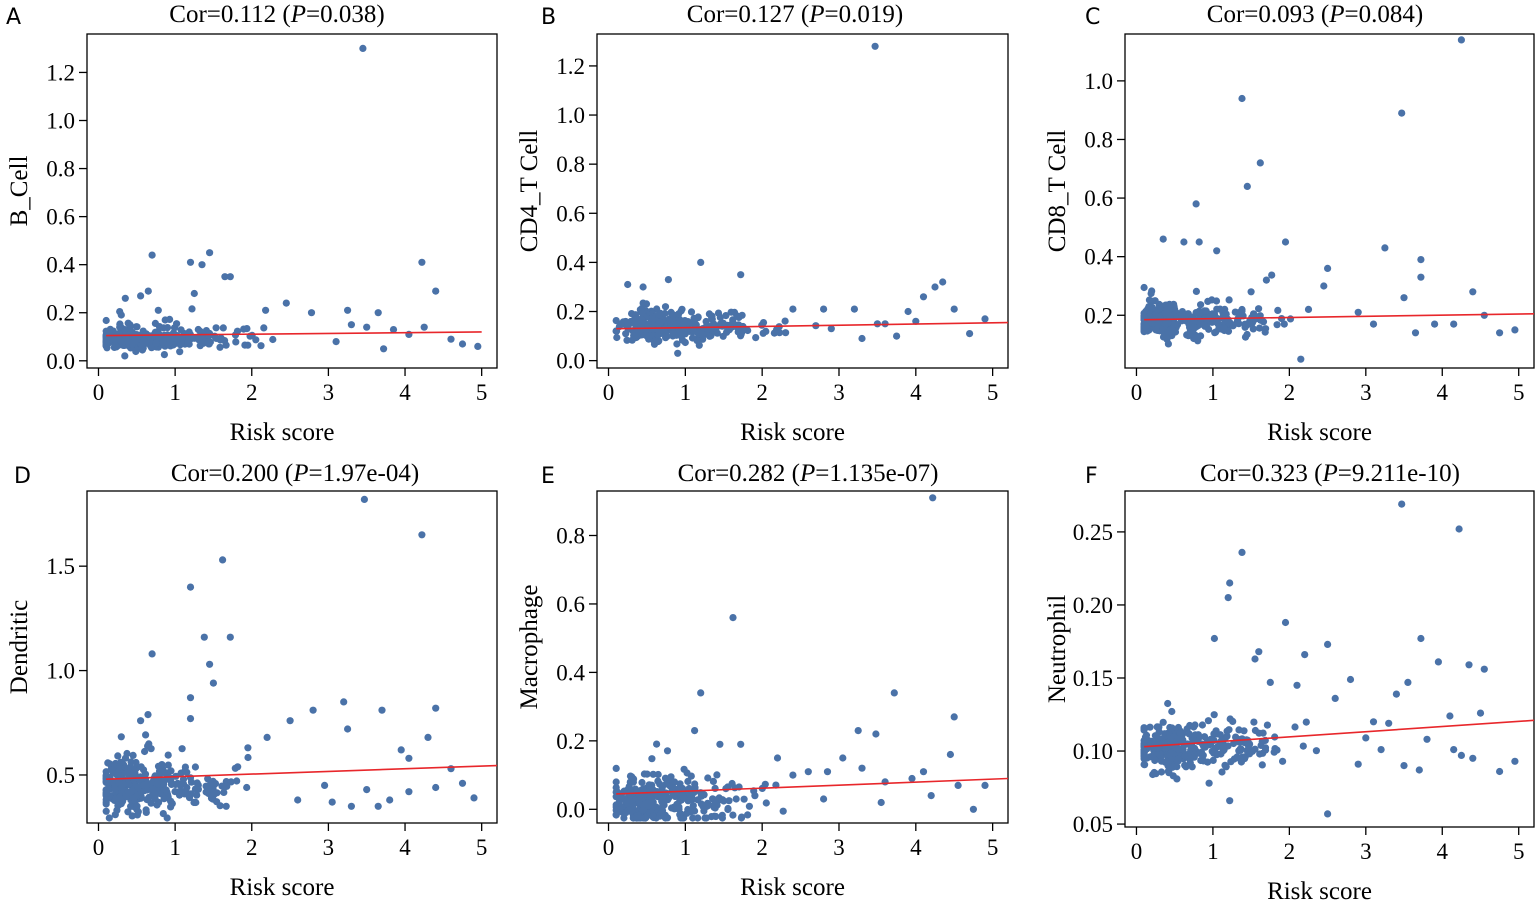  I want to click on plot-frame, so click(1329, 201).